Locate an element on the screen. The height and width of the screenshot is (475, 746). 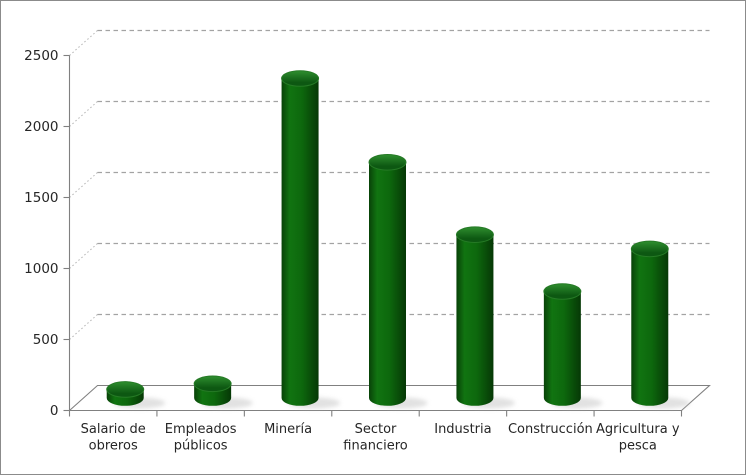
category-label: Industria is located at coordinates (462, 429).